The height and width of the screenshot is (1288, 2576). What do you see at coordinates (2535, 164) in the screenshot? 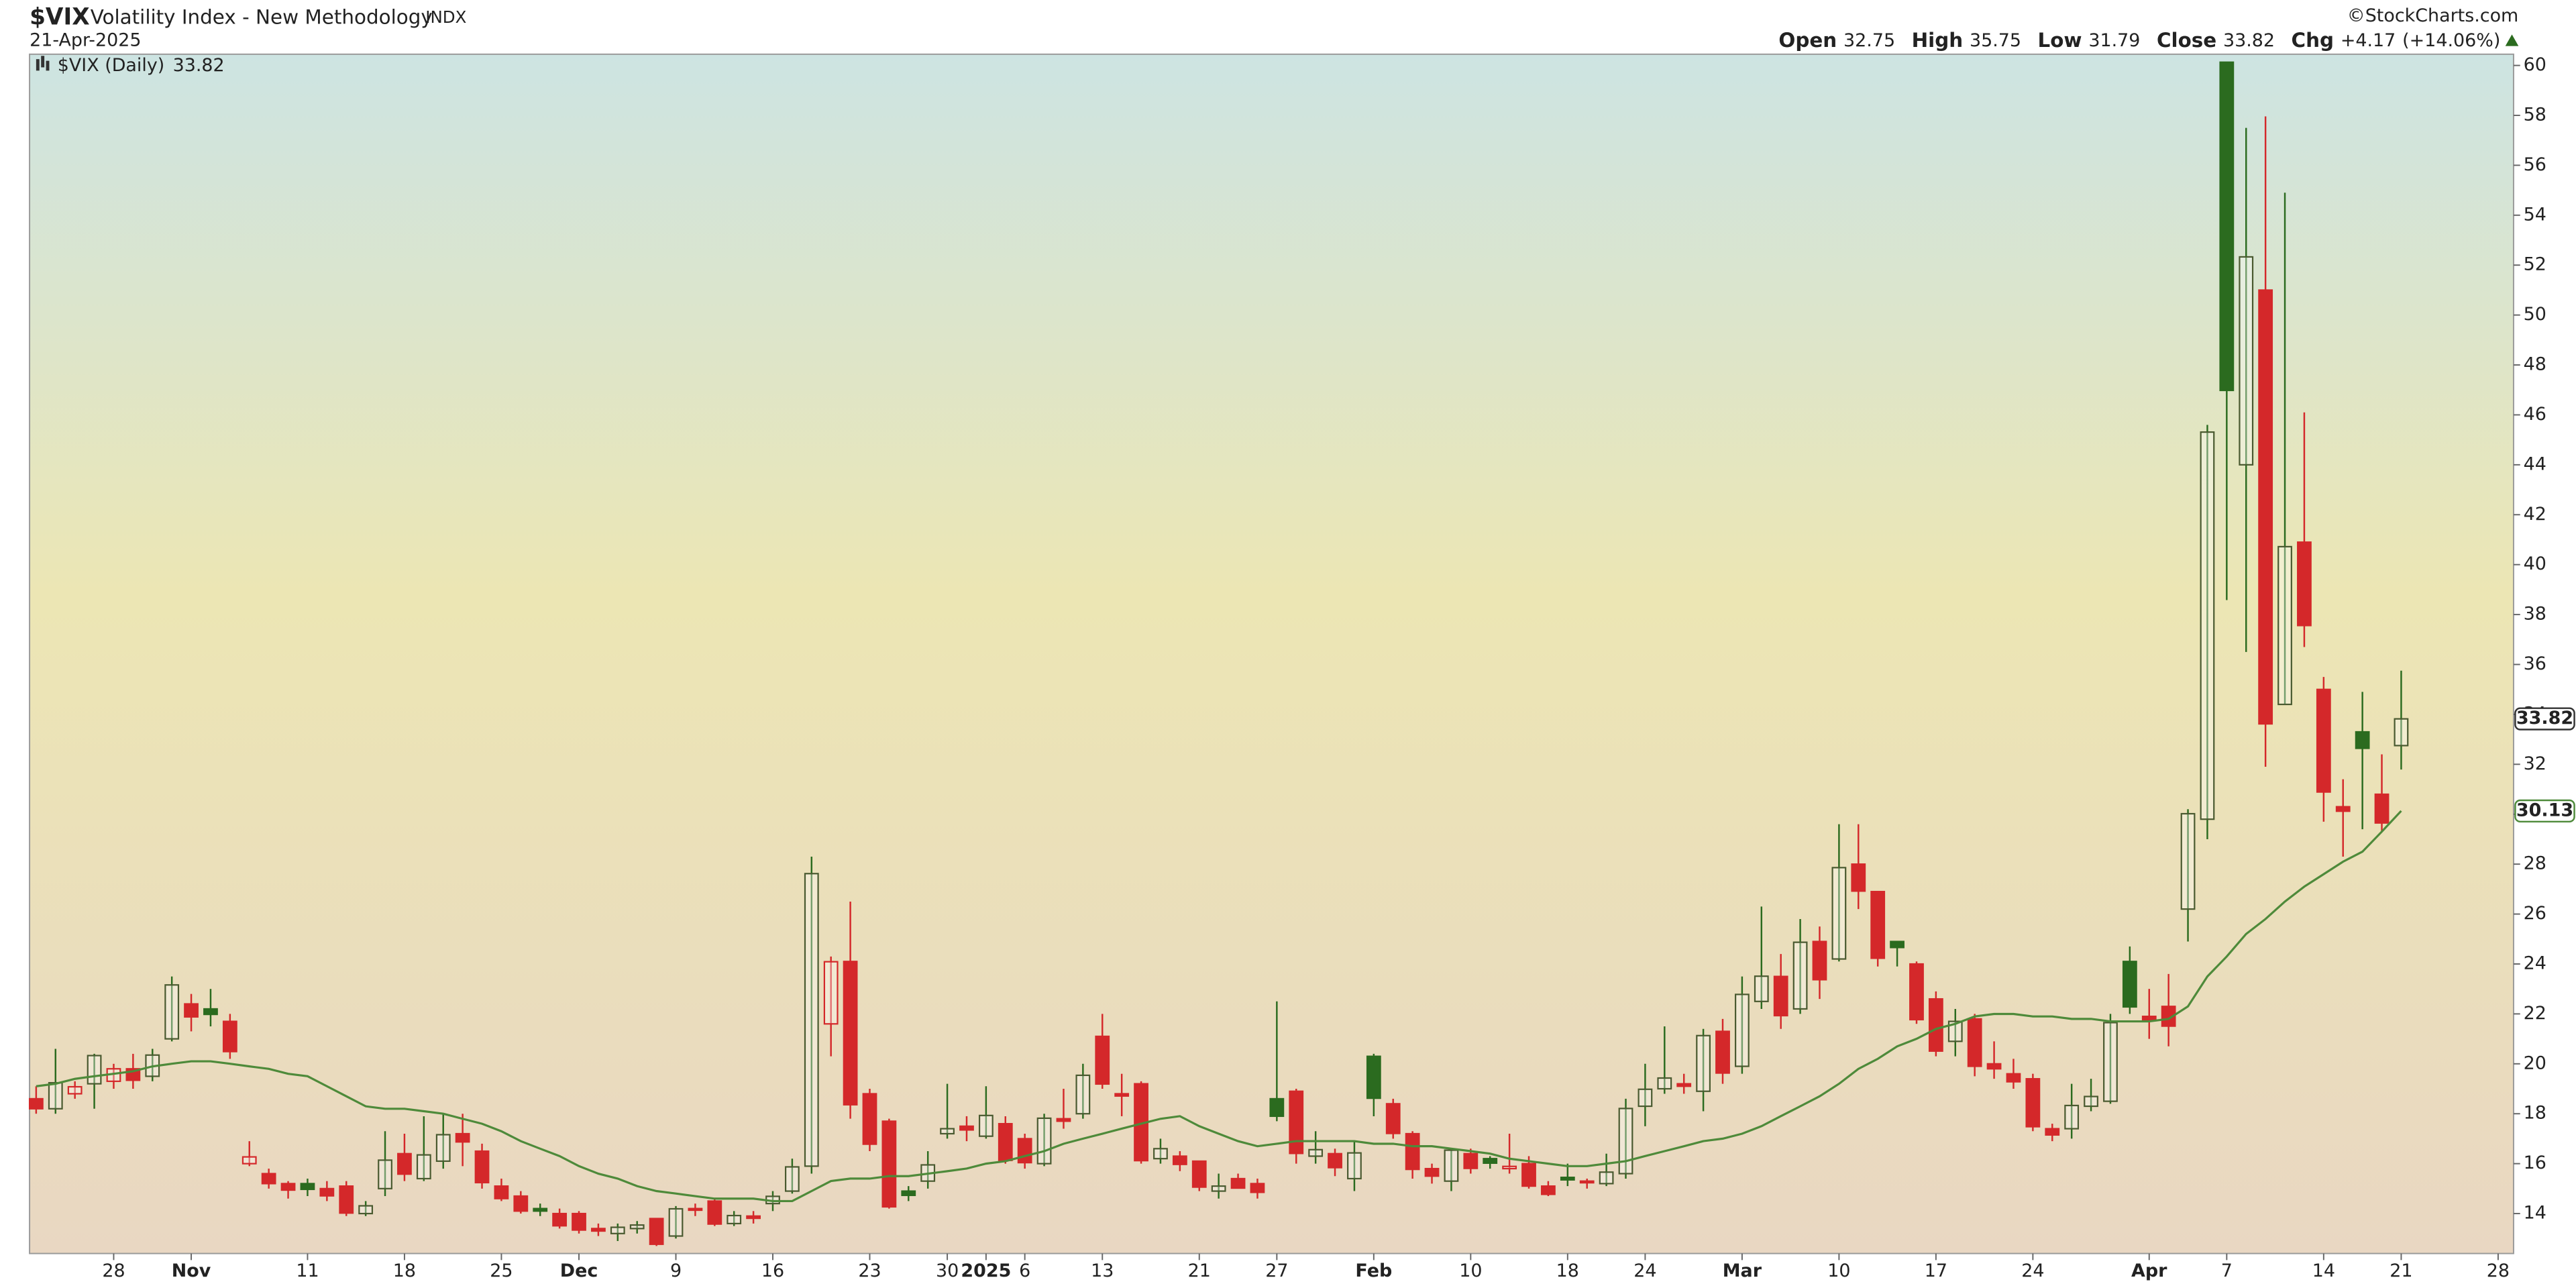
I see `y-tick-label: 56` at bounding box center [2535, 164].